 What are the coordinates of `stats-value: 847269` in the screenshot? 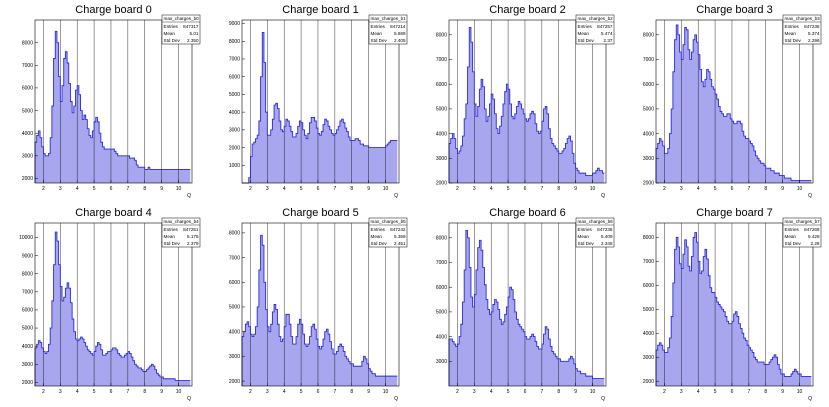 It's located at (812, 229).